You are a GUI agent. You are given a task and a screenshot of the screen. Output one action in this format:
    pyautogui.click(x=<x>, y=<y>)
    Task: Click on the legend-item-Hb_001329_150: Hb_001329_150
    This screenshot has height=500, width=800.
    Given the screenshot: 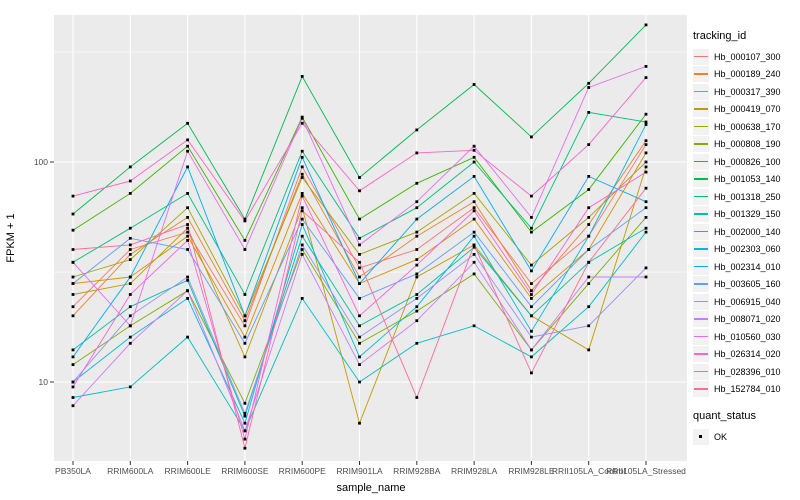 What is the action you would take?
    pyautogui.click(x=745, y=215)
    